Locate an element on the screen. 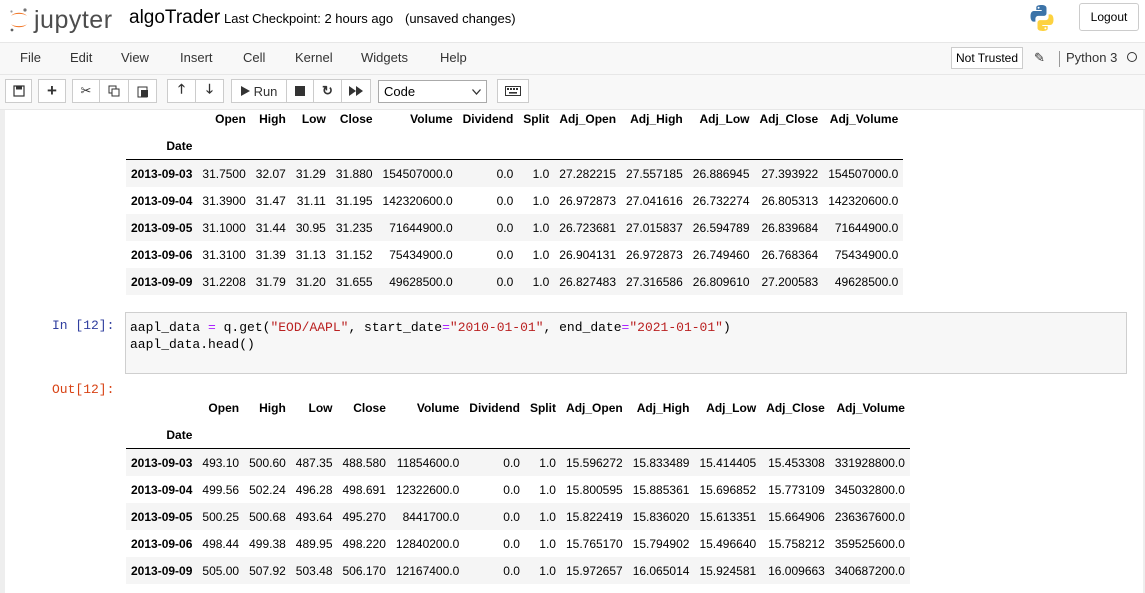  table-cell: 496.28 is located at coordinates (314, 489).